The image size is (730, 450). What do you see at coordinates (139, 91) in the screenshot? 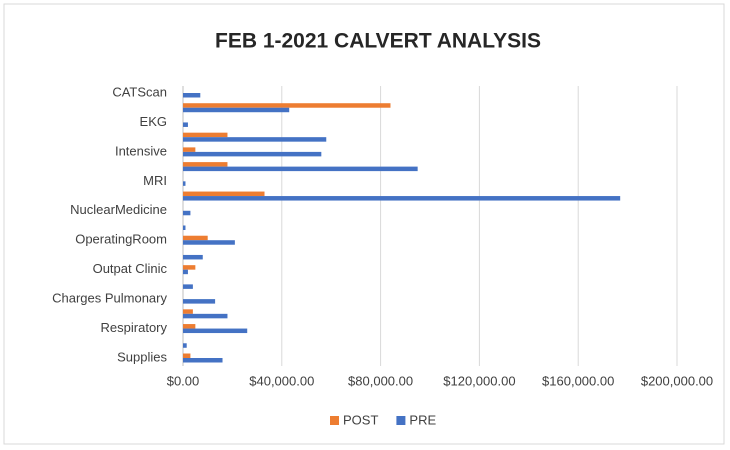
I see `y-tick-label: CATScan` at bounding box center [139, 91].